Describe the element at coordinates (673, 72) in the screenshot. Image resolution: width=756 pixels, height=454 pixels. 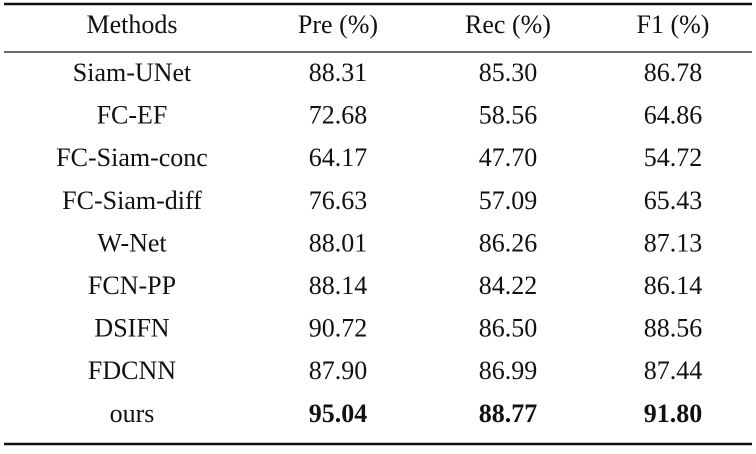
I see `metric-value: 86.78` at that location.